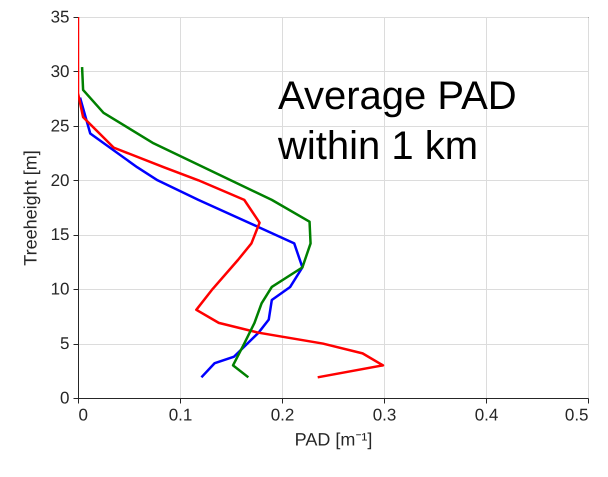  Describe the element at coordinates (60, 17) in the screenshot. I see `y-tick-label: 35` at that location.